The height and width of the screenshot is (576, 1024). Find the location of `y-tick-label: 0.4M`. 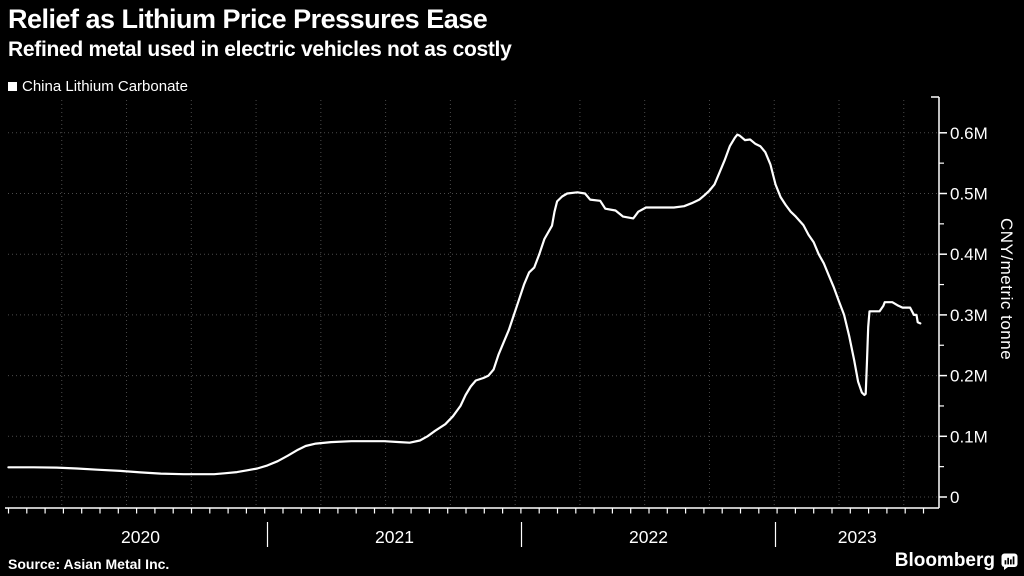

y-tick-label: 0.4M is located at coordinates (969, 254).